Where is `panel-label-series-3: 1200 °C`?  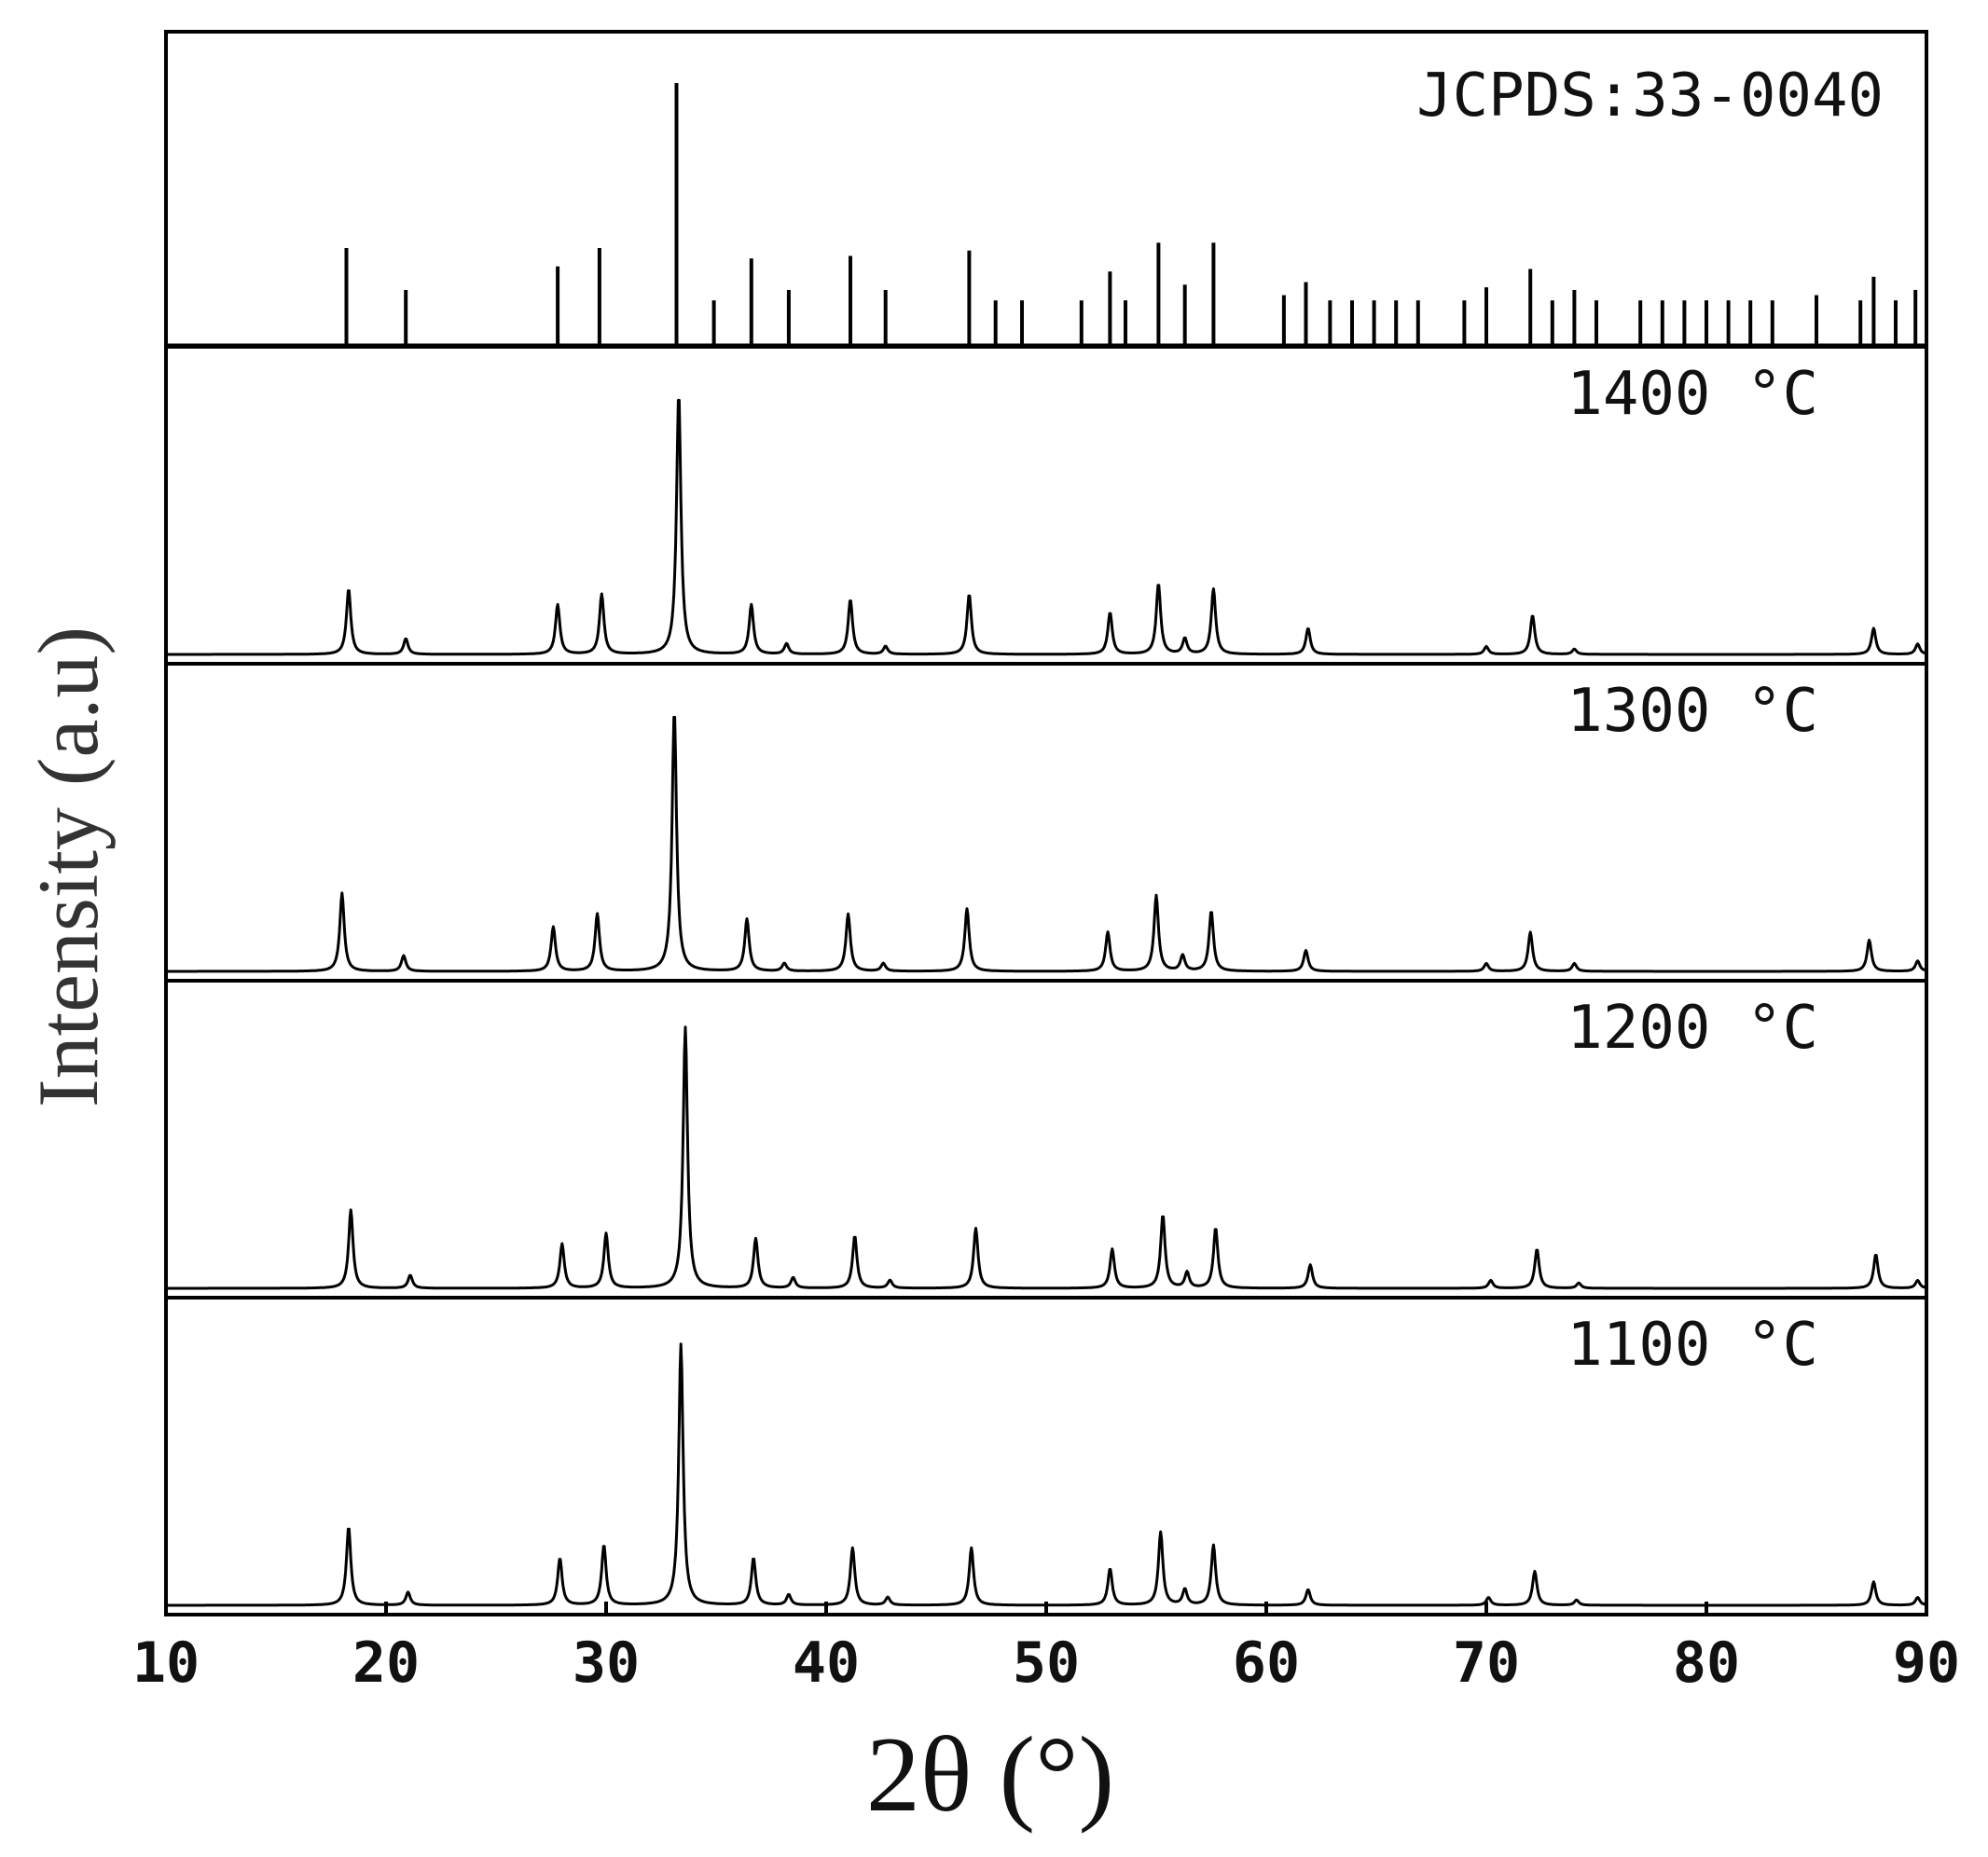 panel-label-series-3: 1200 °C is located at coordinates (1692, 1028).